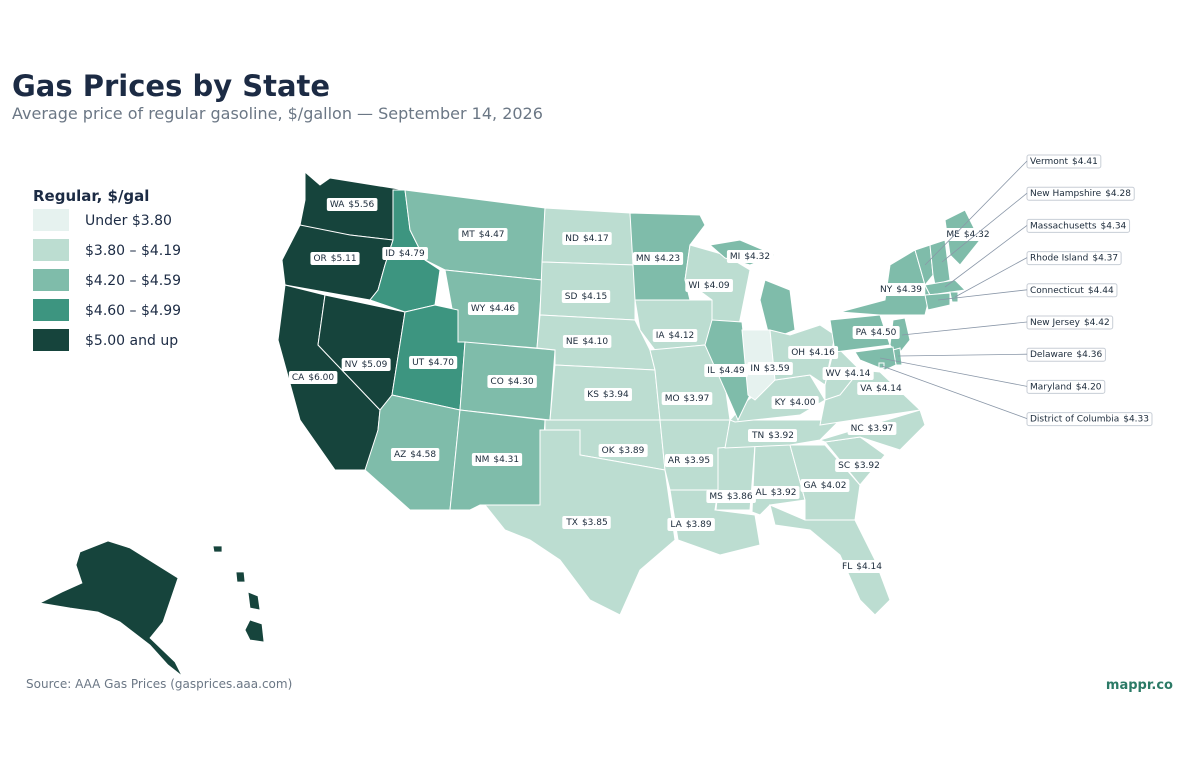  Describe the element at coordinates (757, 436) in the screenshot. I see `label-key: TN` at that location.